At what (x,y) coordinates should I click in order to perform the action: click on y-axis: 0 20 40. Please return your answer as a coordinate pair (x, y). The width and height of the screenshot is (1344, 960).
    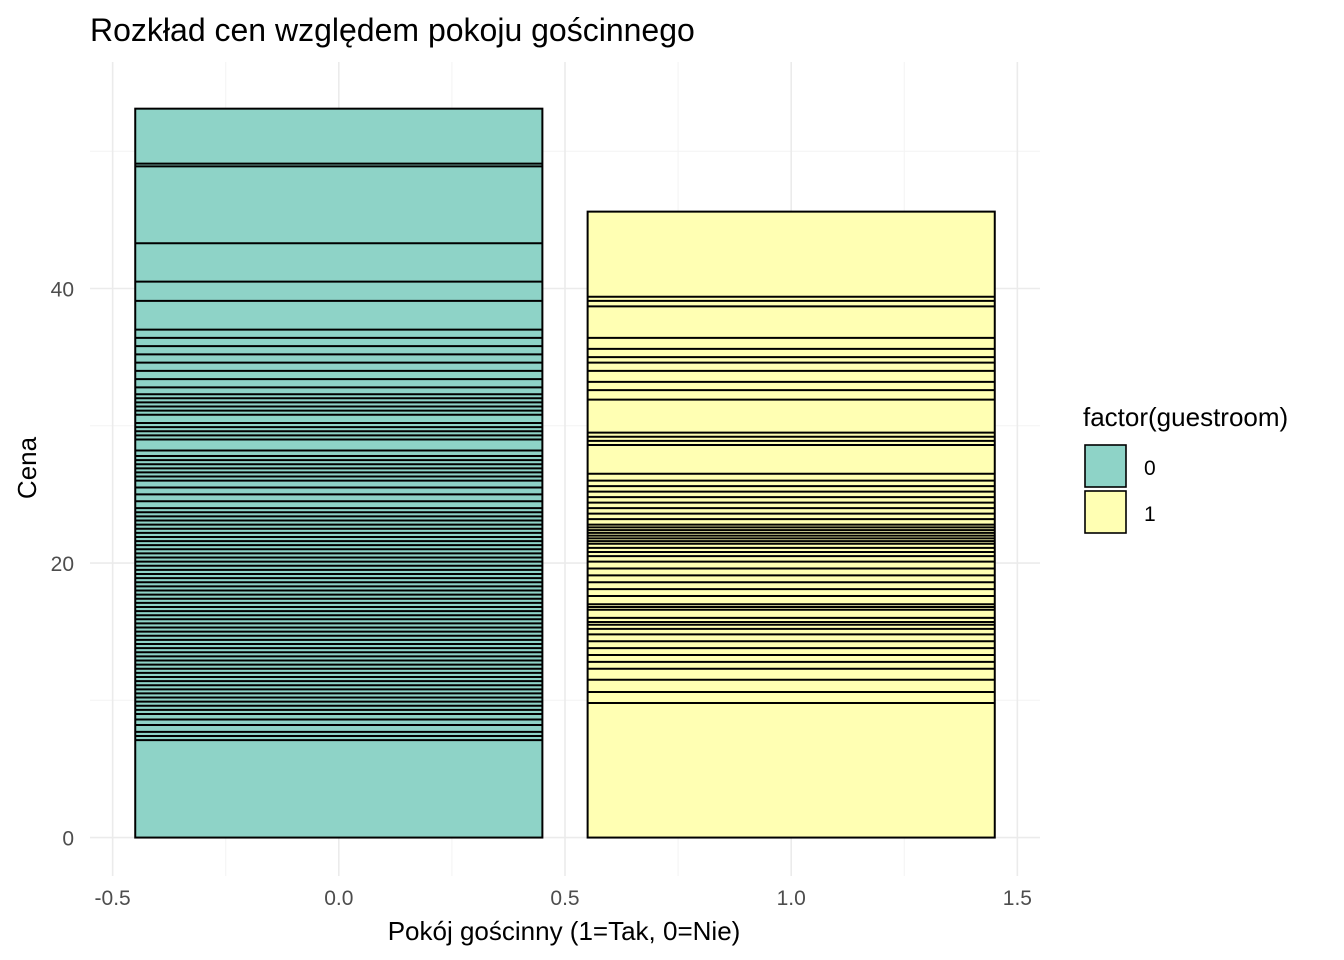
    Looking at the image, I should click on (62, 564).